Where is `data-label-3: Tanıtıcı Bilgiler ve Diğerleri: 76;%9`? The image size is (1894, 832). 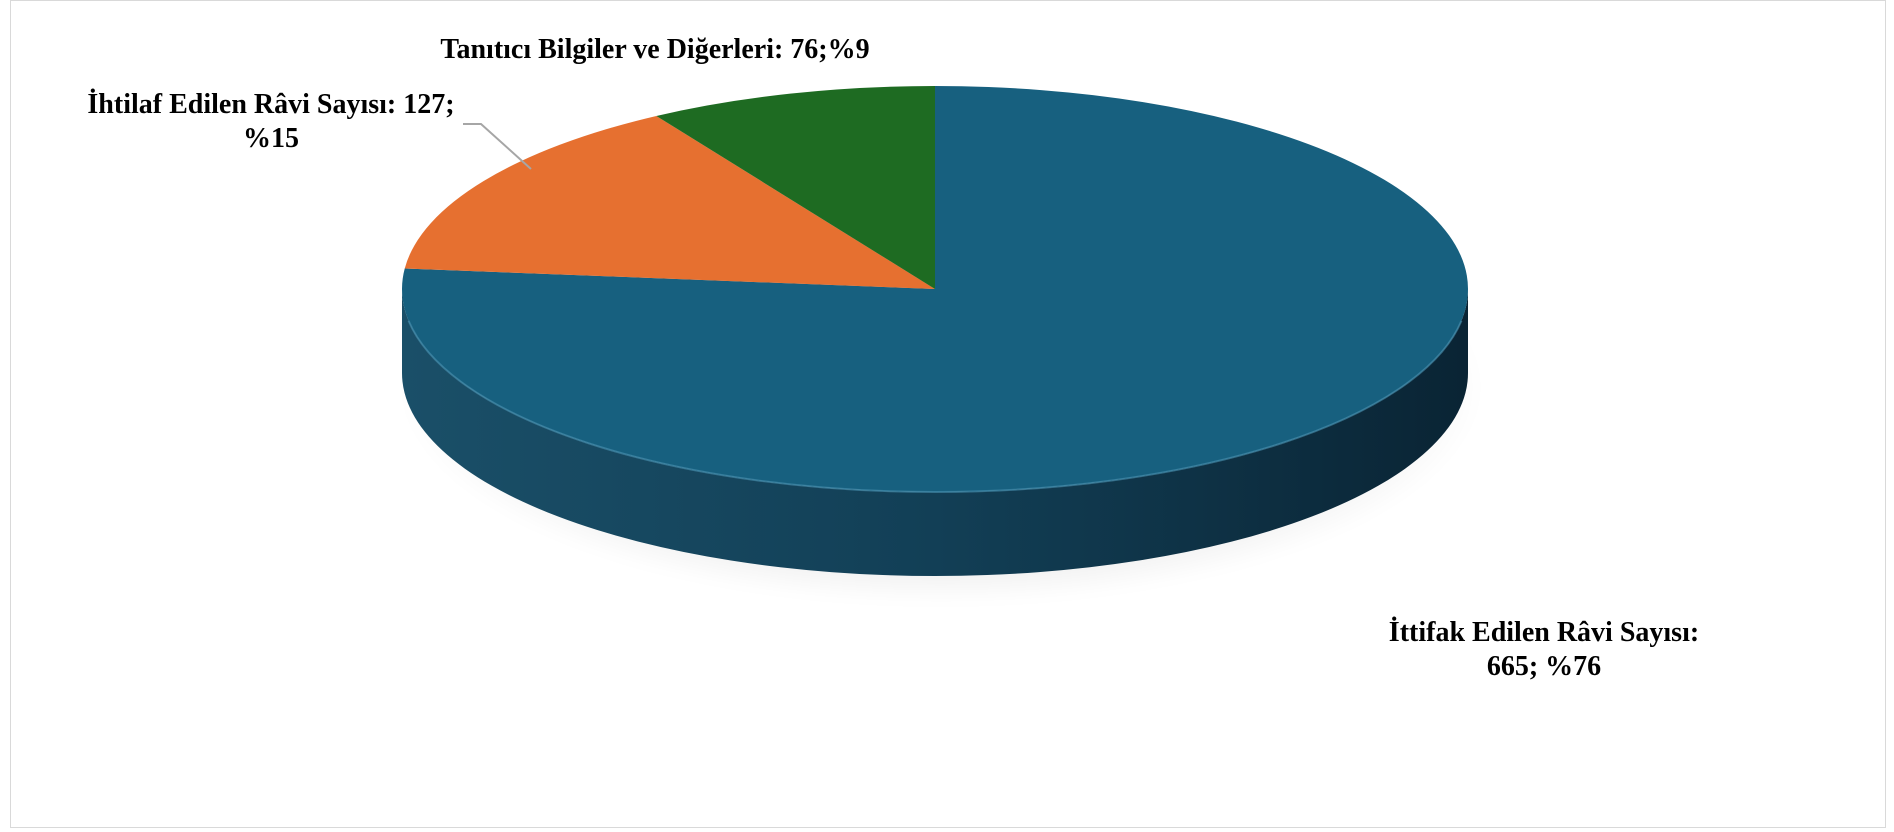
data-label-3: Tanıtıcı Bilgiler ve Diğerleri: 76;%9 is located at coordinates (654, 49).